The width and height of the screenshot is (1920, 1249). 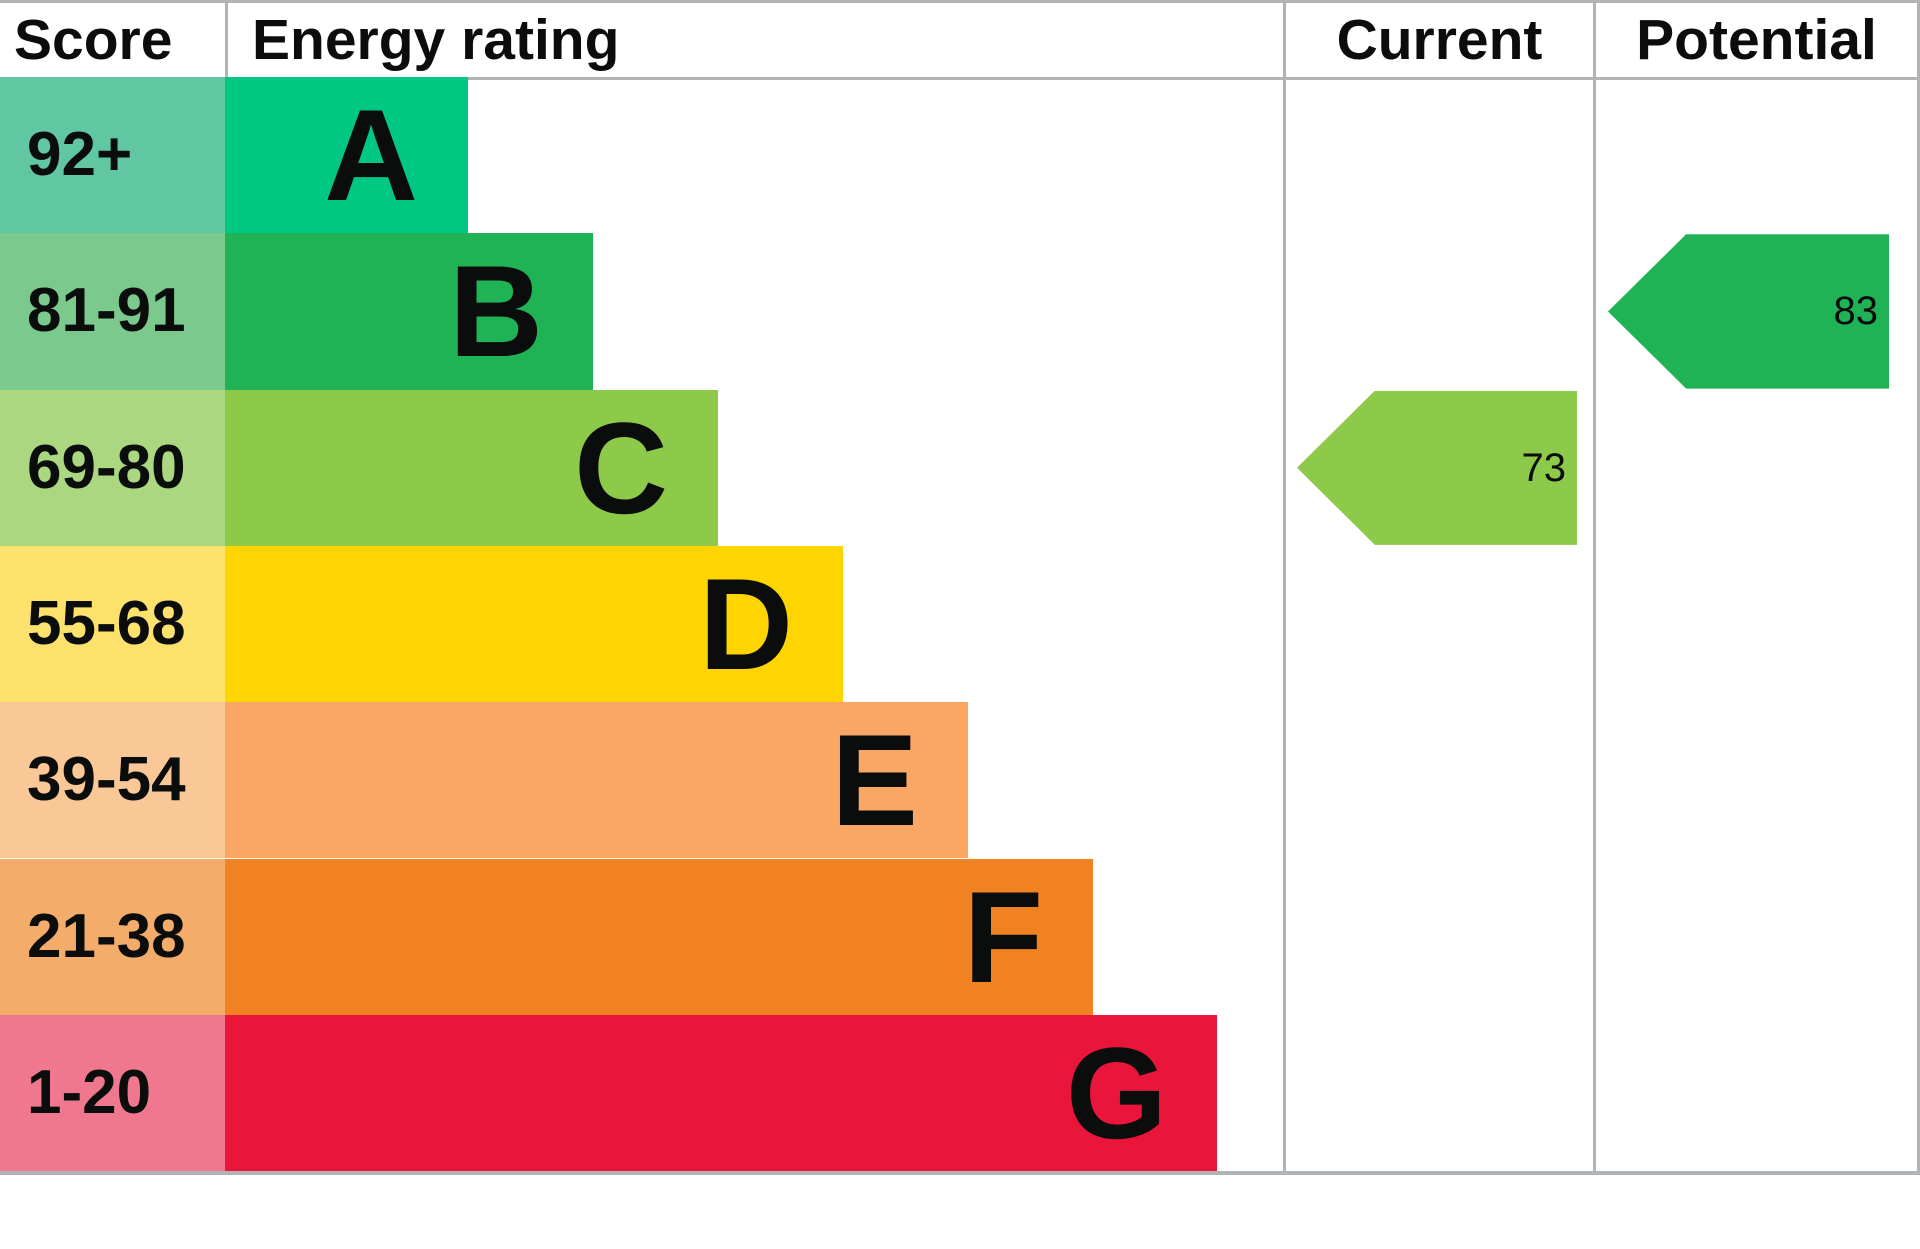 I want to click on band-score-swatch: 39-54, so click(x=112, y=780).